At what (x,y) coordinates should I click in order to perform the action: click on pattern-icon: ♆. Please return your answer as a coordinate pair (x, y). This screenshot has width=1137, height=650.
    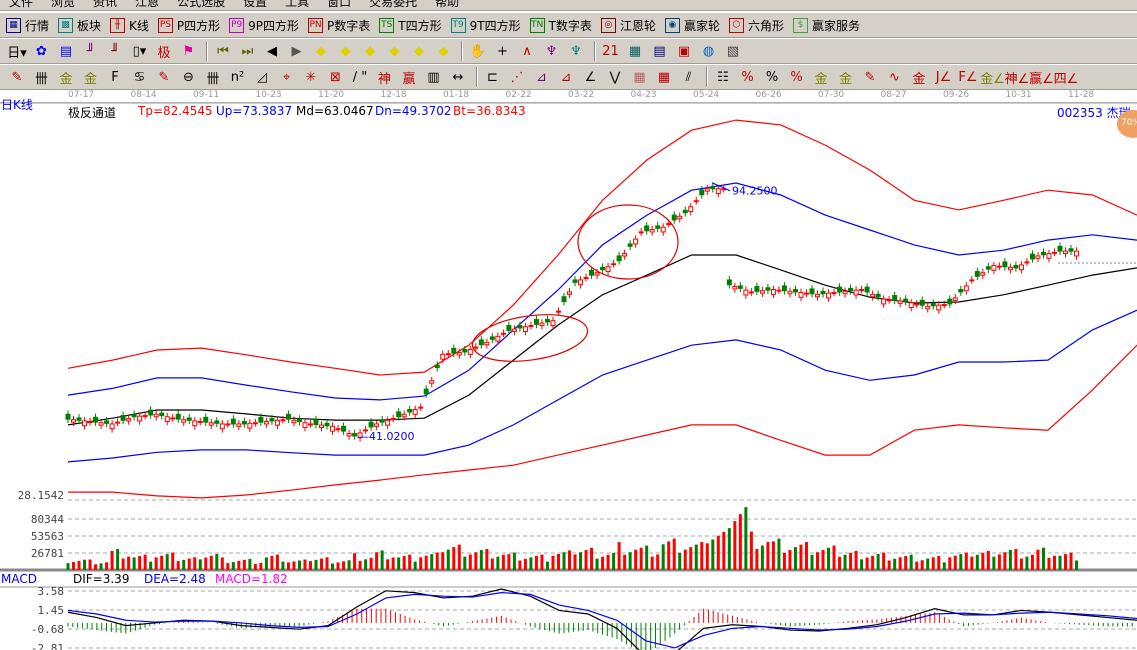
    Looking at the image, I should click on (551, 51).